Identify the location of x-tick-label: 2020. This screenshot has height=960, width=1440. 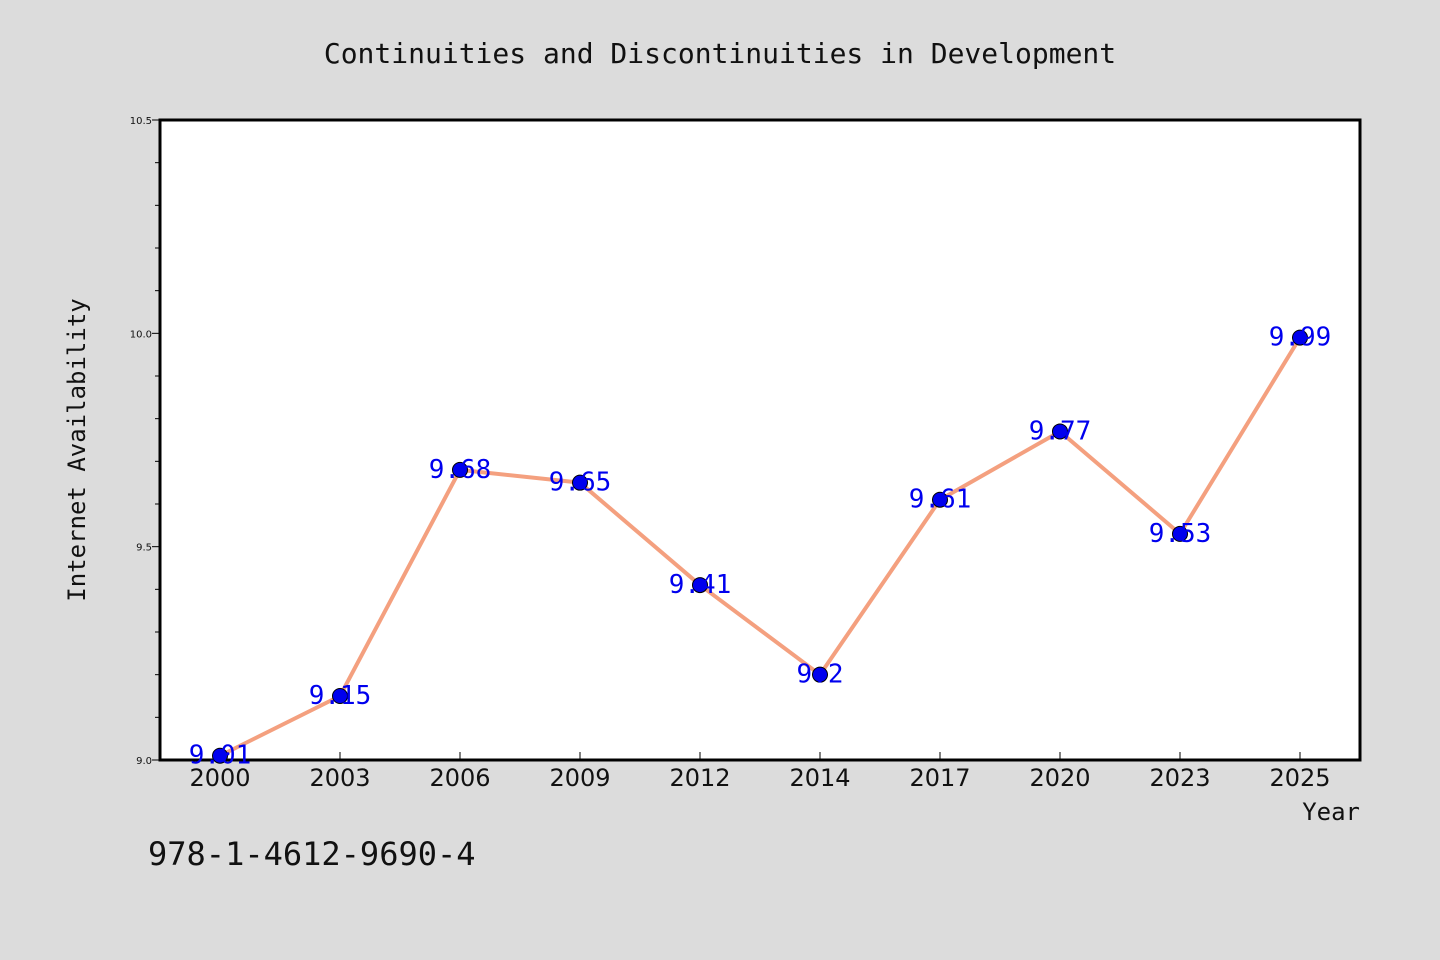
(1059, 778).